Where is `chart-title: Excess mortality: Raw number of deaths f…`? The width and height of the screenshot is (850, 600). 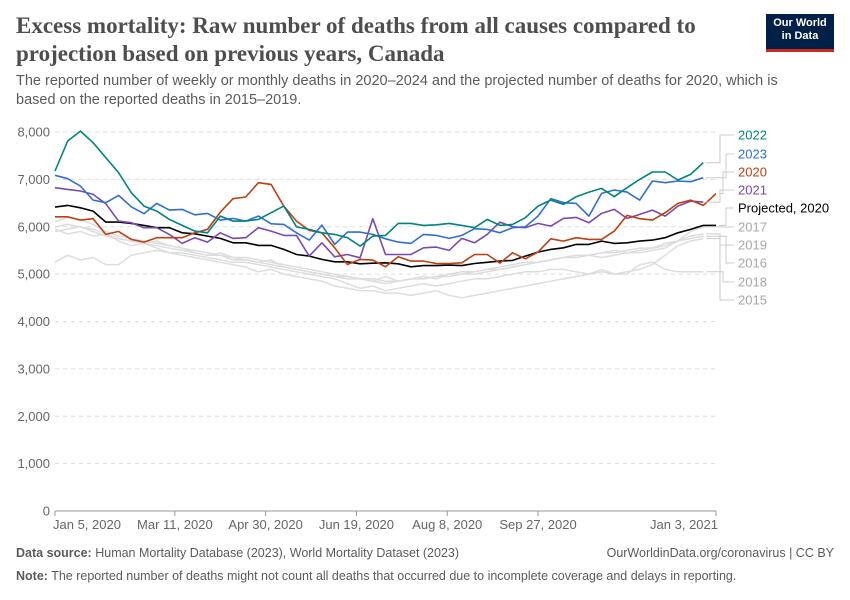 chart-title: Excess mortality: Raw number of deaths f… is located at coordinates (356, 39).